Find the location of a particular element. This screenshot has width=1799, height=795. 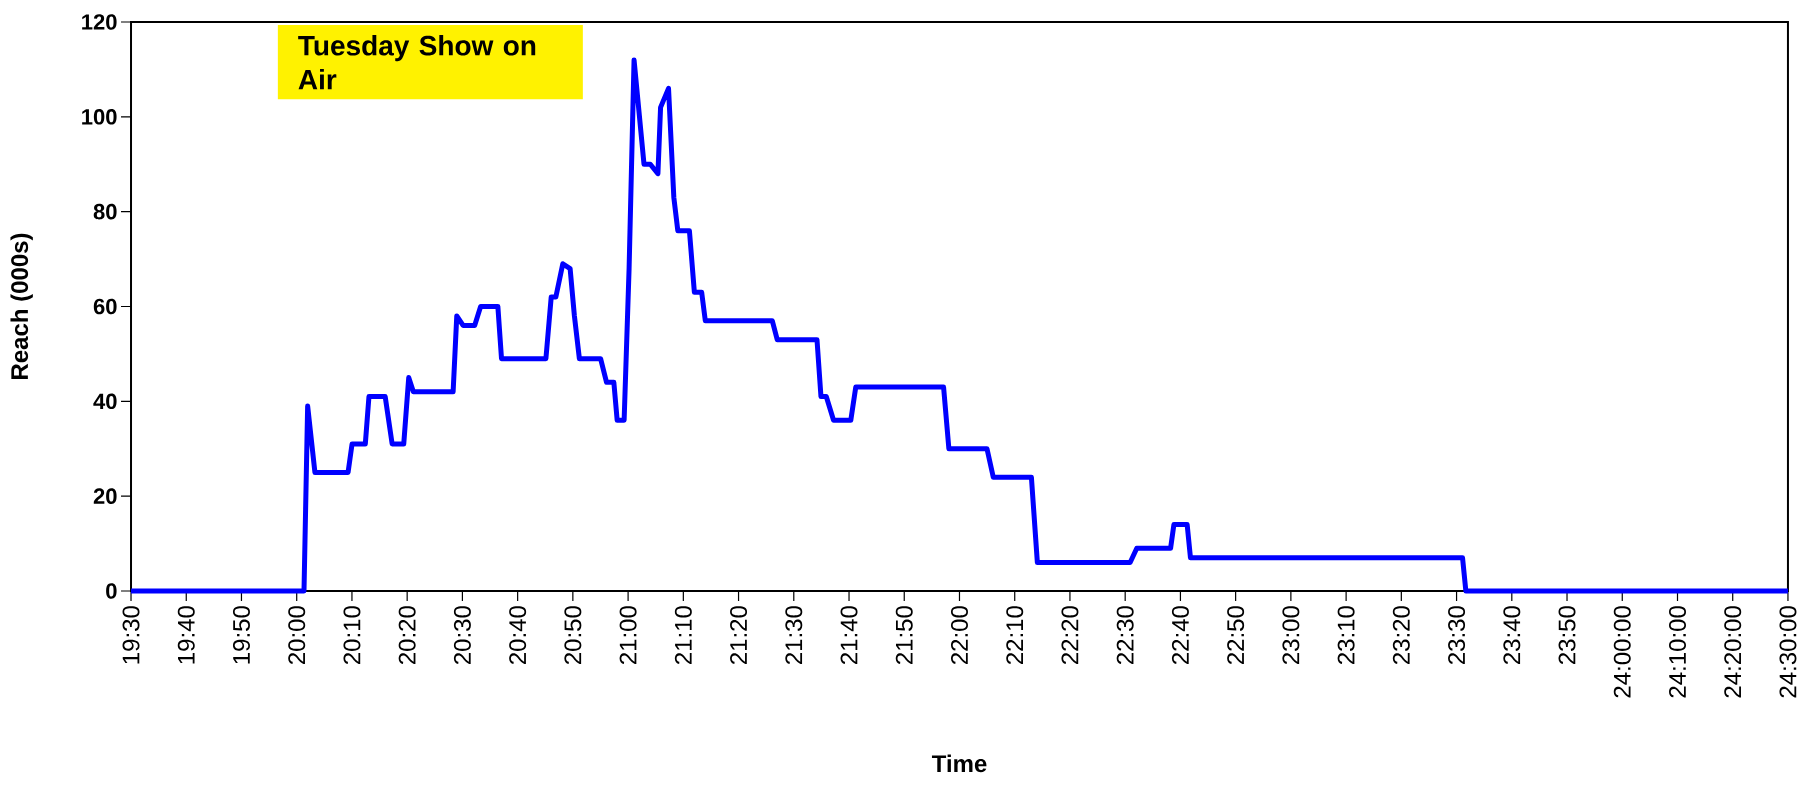

x-tick-label: 21:10 is located at coordinates (683, 635).